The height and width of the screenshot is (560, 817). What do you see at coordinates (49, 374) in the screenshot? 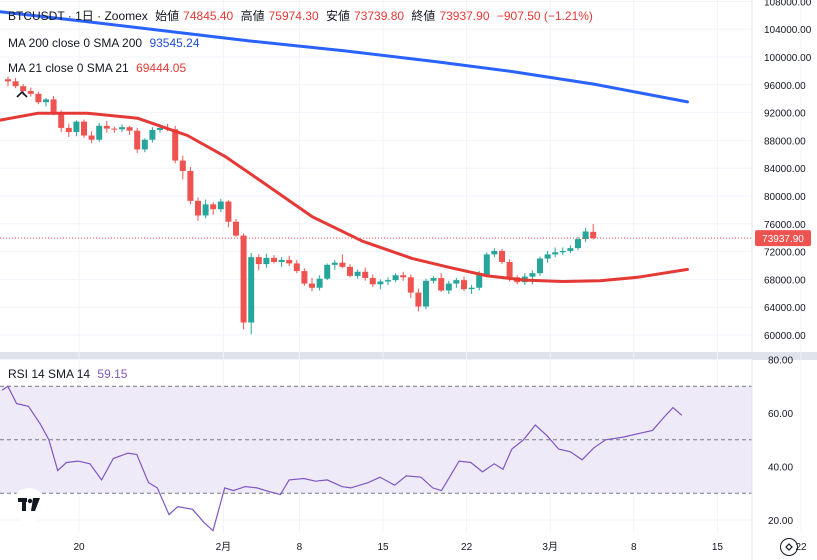
I see `rsi-label: RSI 14 SMA 14` at bounding box center [49, 374].